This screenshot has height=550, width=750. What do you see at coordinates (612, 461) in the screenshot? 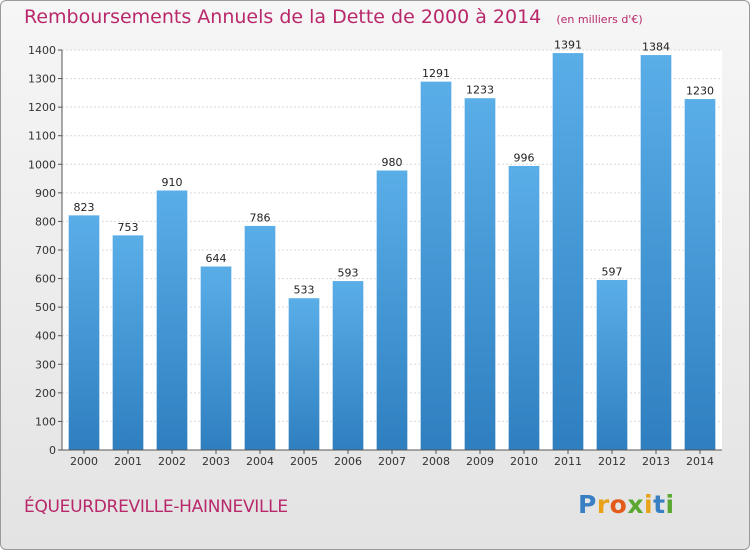
I see `x-tick-label-2012: 2012` at bounding box center [612, 461].